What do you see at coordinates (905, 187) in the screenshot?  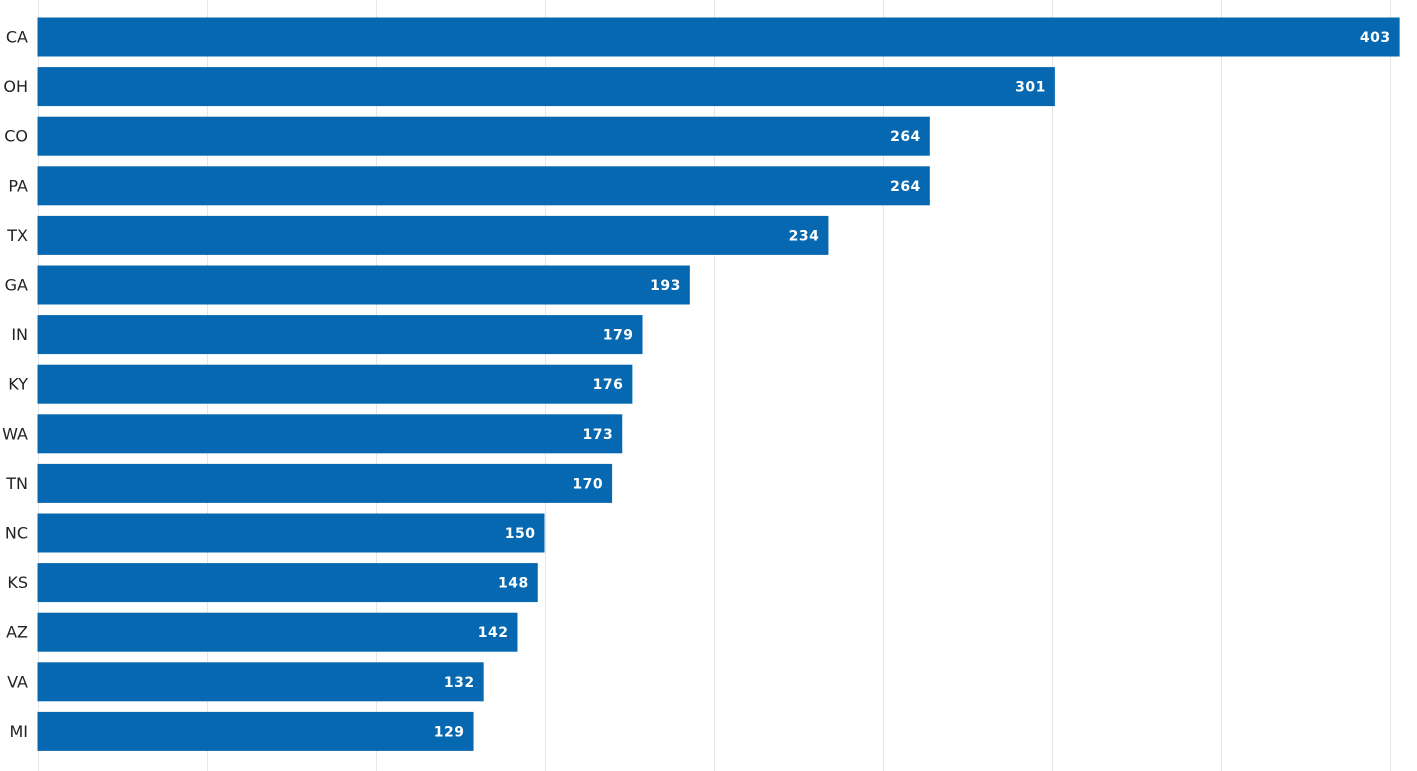 I see `value-label-pa: 264` at bounding box center [905, 187].